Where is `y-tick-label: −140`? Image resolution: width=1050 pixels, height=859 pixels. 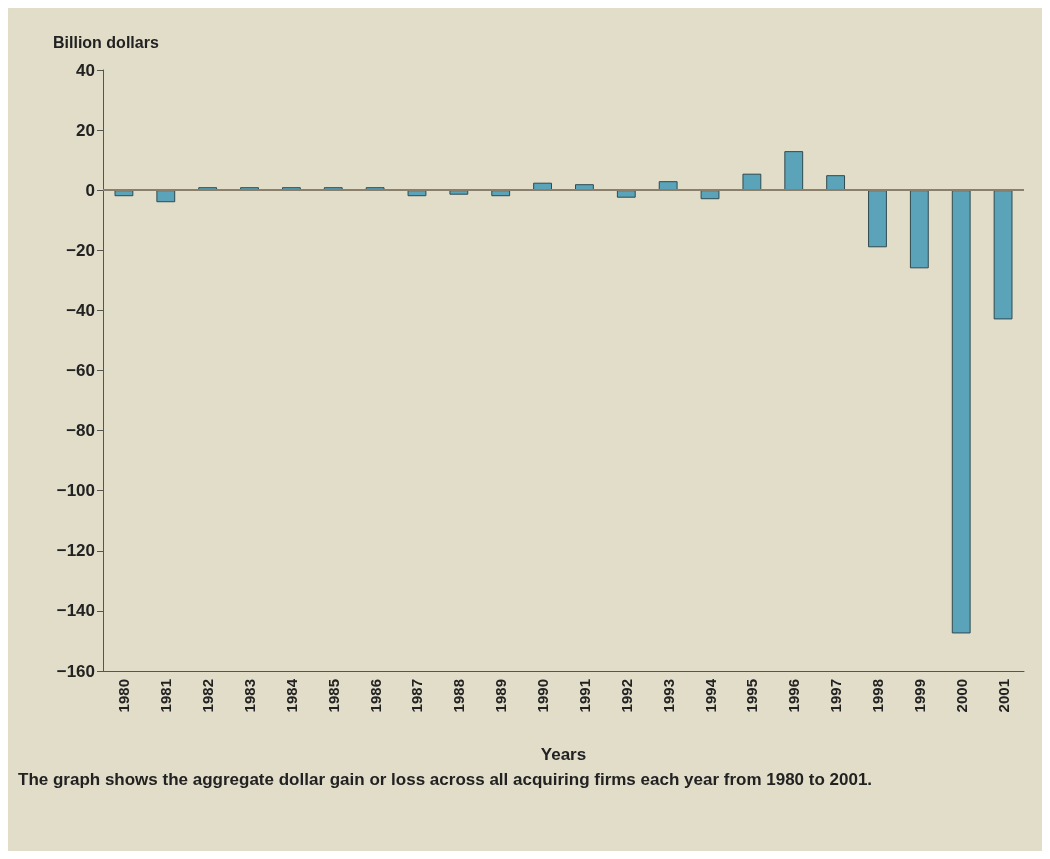 y-tick-label: −140 is located at coordinates (75, 611).